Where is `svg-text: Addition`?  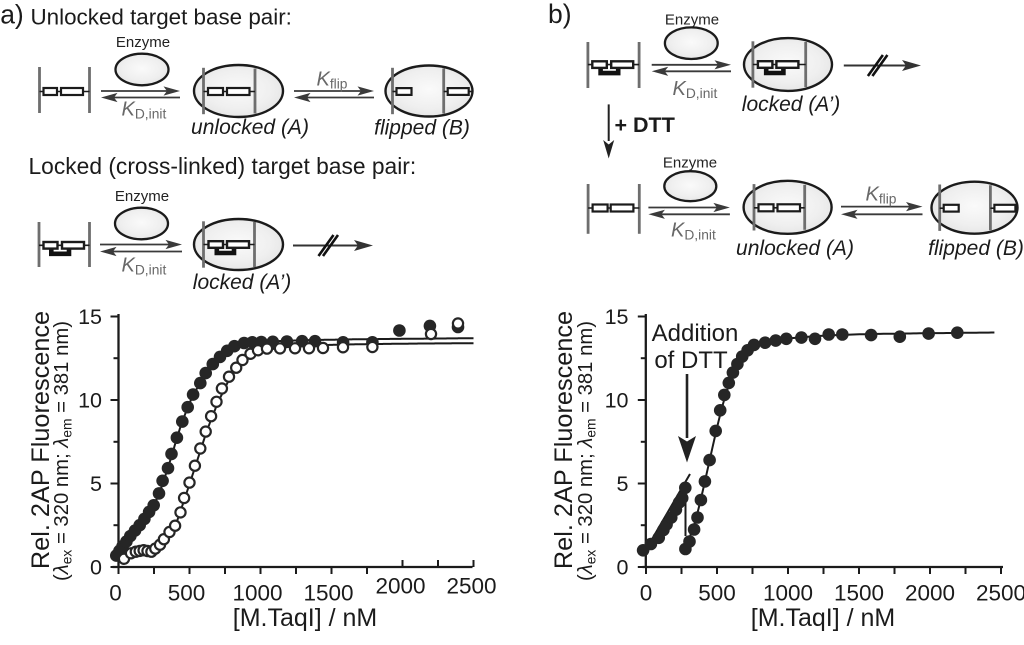 svg-text: Addition is located at coordinates (695, 333).